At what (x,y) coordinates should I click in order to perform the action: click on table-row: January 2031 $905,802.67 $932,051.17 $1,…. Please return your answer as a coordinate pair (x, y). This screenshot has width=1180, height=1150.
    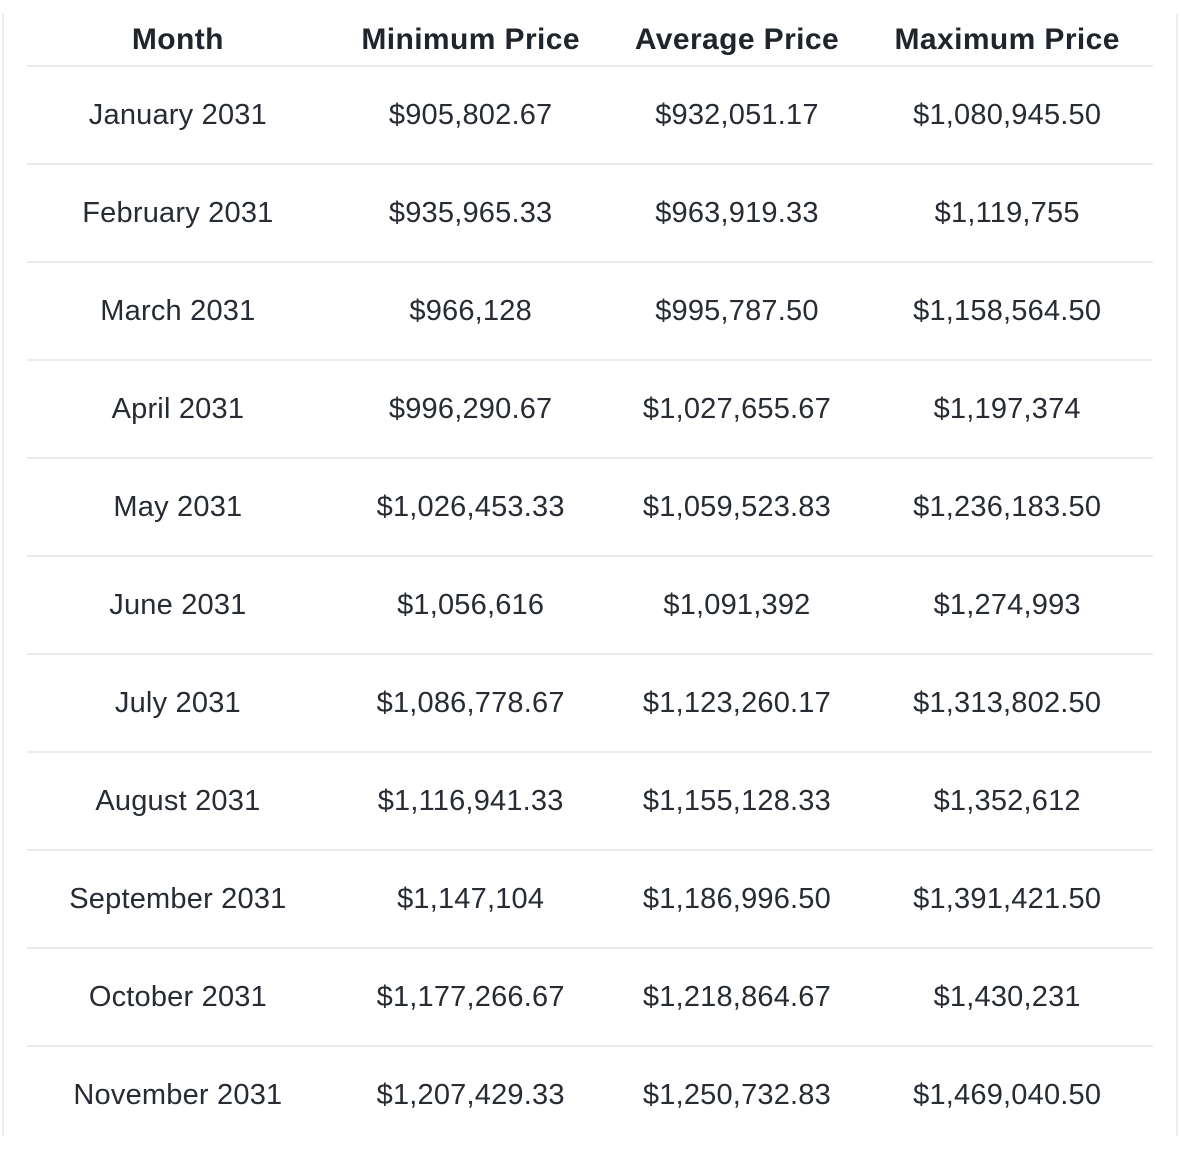
    Looking at the image, I should click on (590, 115).